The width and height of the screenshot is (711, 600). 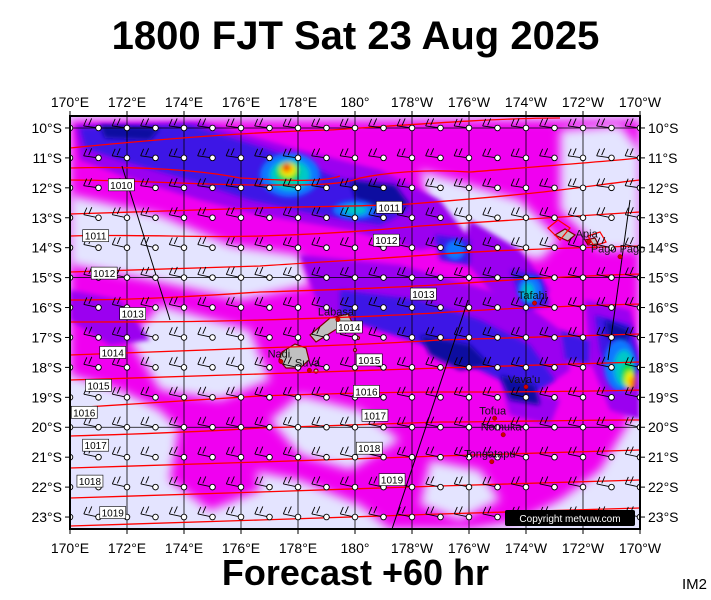 What do you see at coordinates (502, 430) in the screenshot?
I see `place-marker: Nomuka` at bounding box center [502, 430].